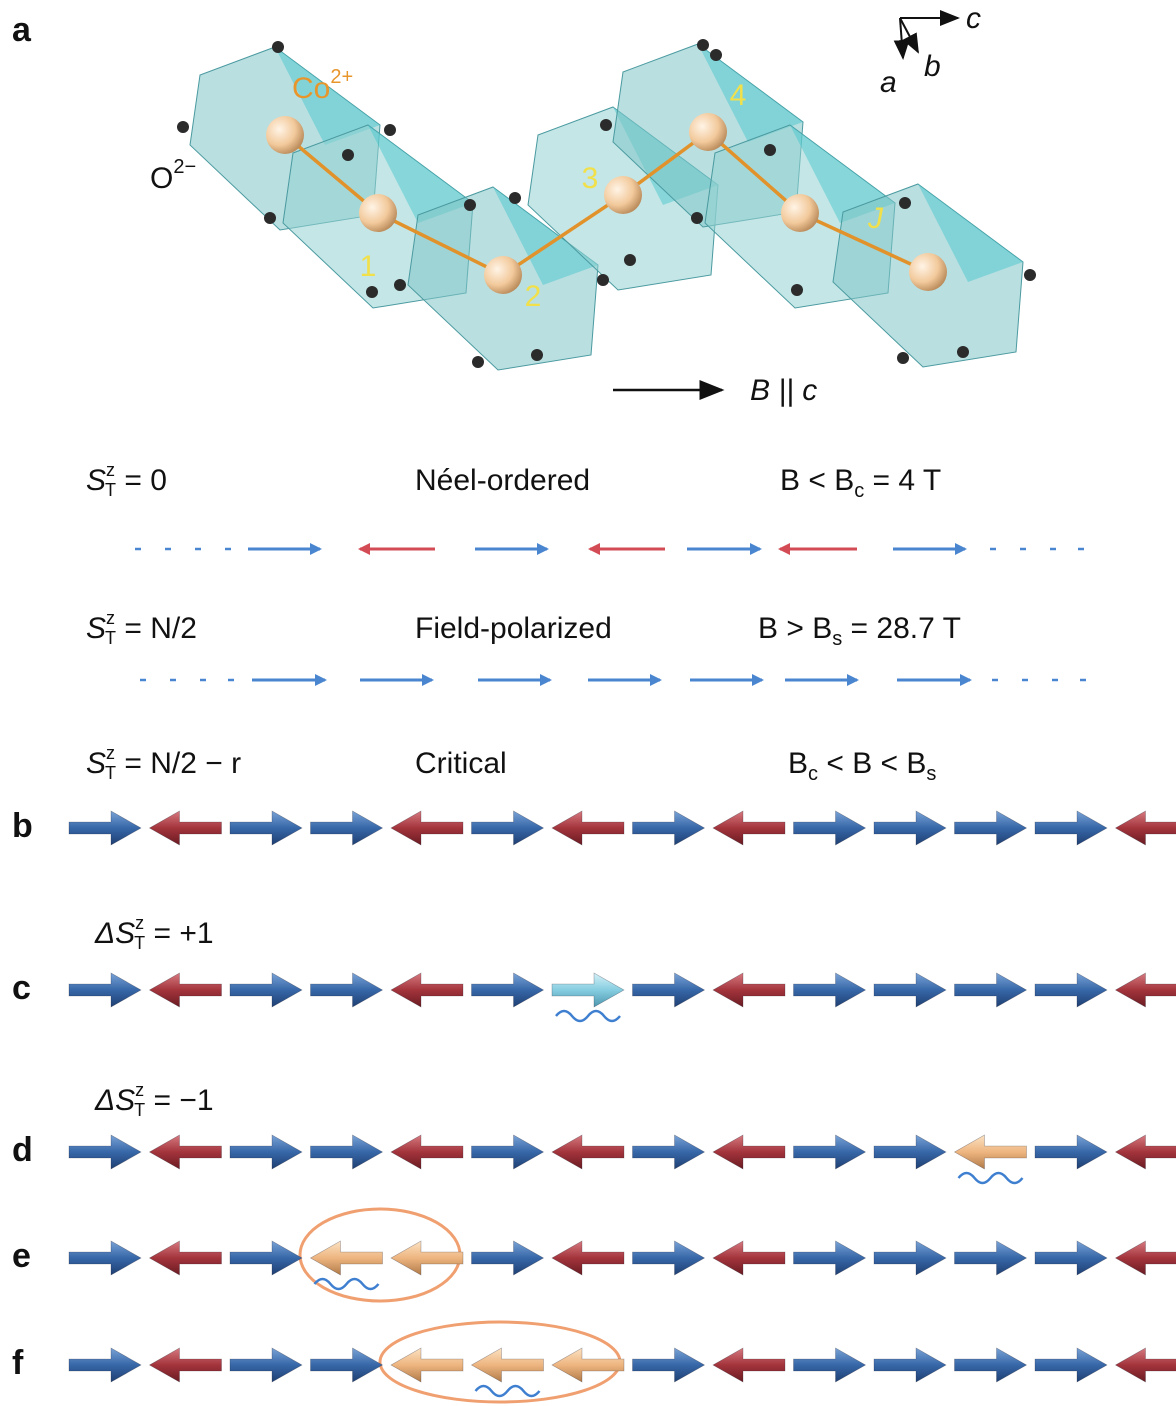 The image size is (1176, 1406). What do you see at coordinates (114, 1100) in the screenshot?
I see `spin-symbol: ΔS` at bounding box center [114, 1100].